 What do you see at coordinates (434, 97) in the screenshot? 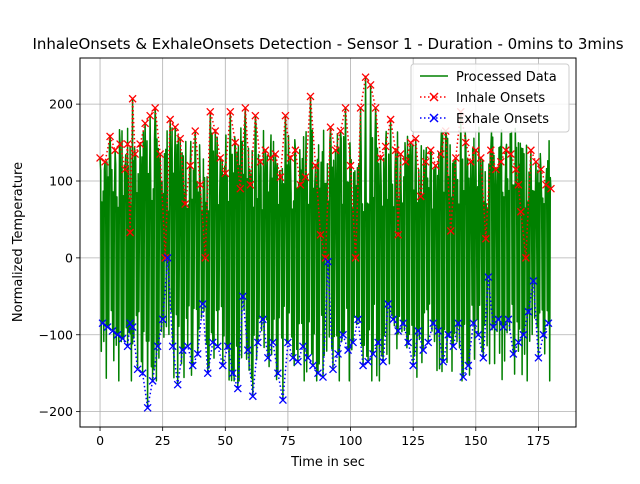
I see `legend-marker-inhale` at bounding box center [434, 97].